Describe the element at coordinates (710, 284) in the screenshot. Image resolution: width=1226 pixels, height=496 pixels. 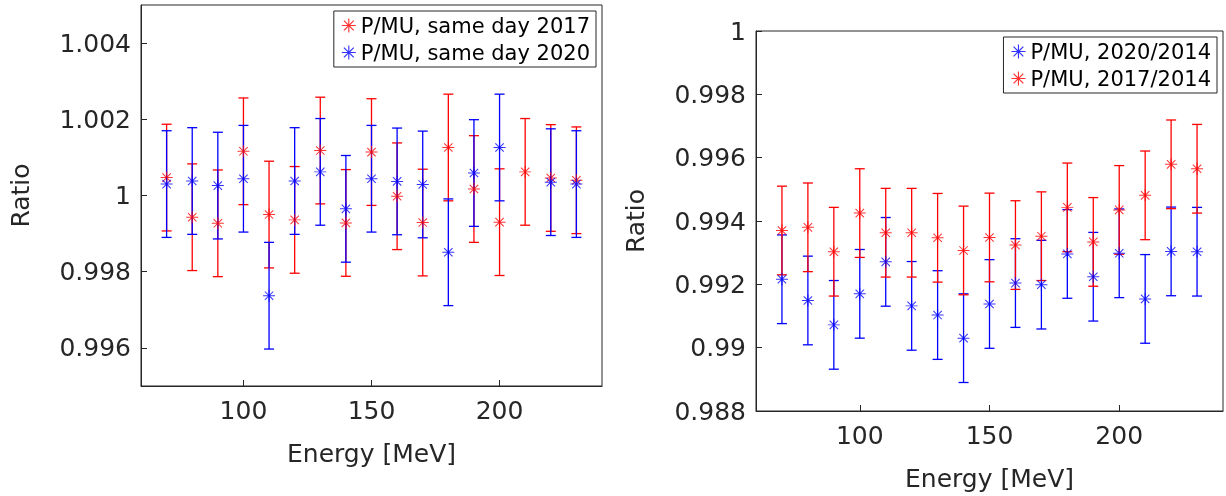
I see `y-tick-label: 0.992` at that location.